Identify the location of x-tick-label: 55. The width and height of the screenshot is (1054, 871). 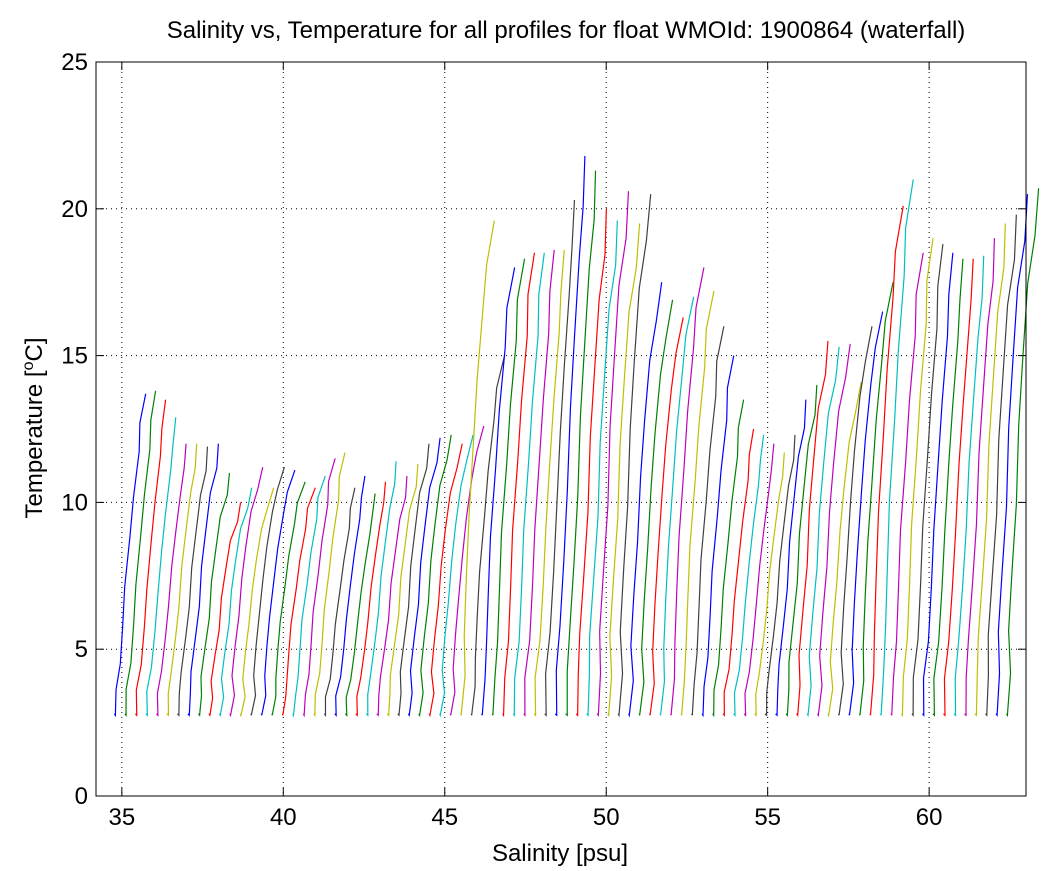
(767, 817).